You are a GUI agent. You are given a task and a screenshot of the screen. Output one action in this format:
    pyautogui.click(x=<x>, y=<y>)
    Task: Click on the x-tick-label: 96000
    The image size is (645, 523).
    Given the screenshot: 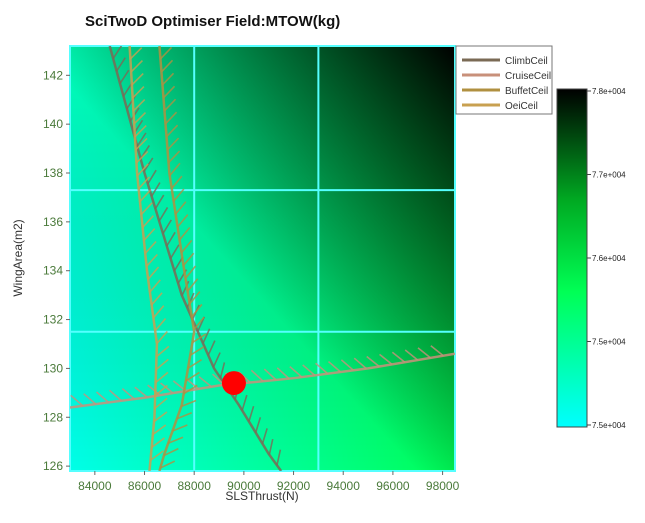 What is the action you would take?
    pyautogui.click(x=393, y=486)
    